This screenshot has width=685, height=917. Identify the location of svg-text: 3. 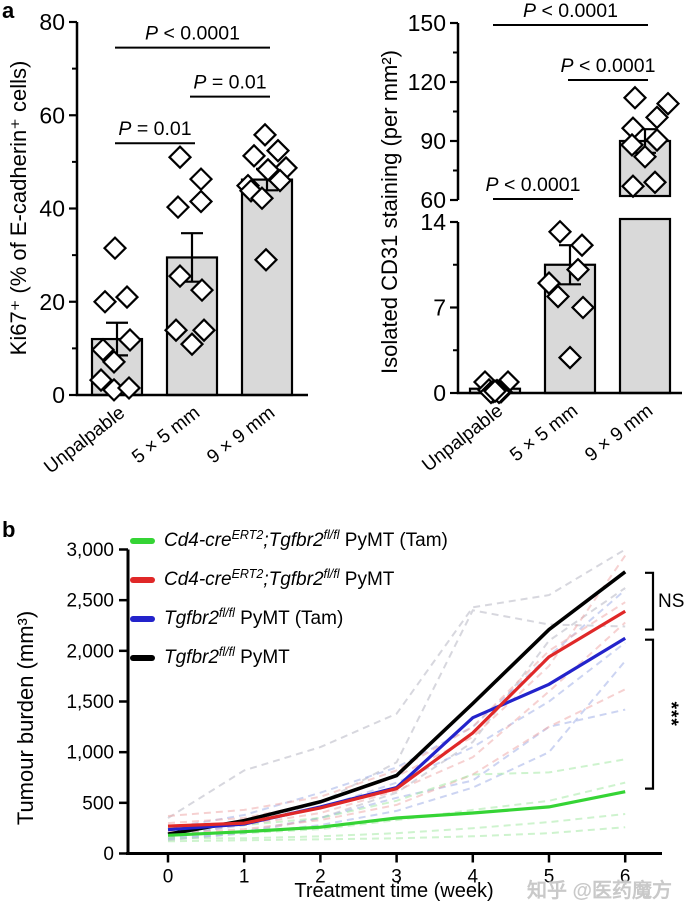
(396, 877).